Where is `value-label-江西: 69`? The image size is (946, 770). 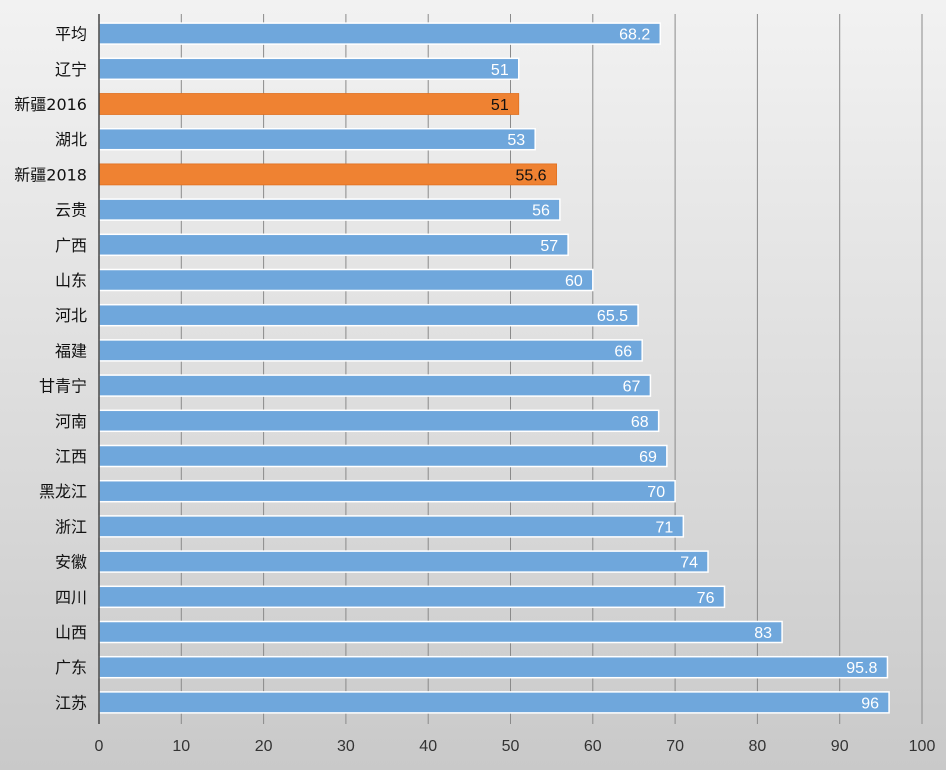 value-label-江西: 69 is located at coordinates (648, 457).